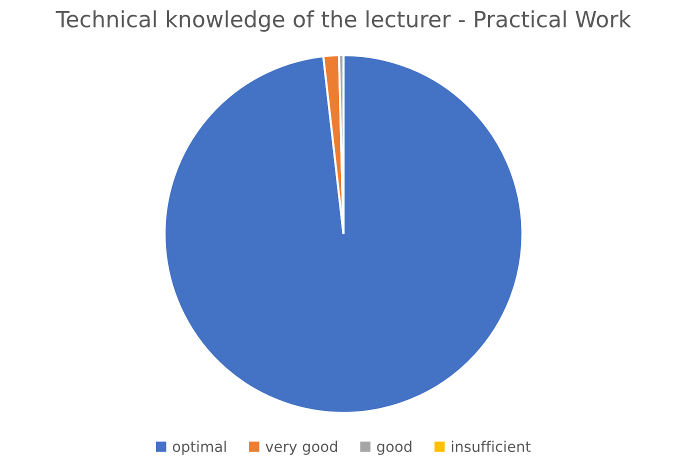 The width and height of the screenshot is (687, 468). I want to click on chart-title: Technical knowledge of the lecturer - Practical Work, so click(344, 21).